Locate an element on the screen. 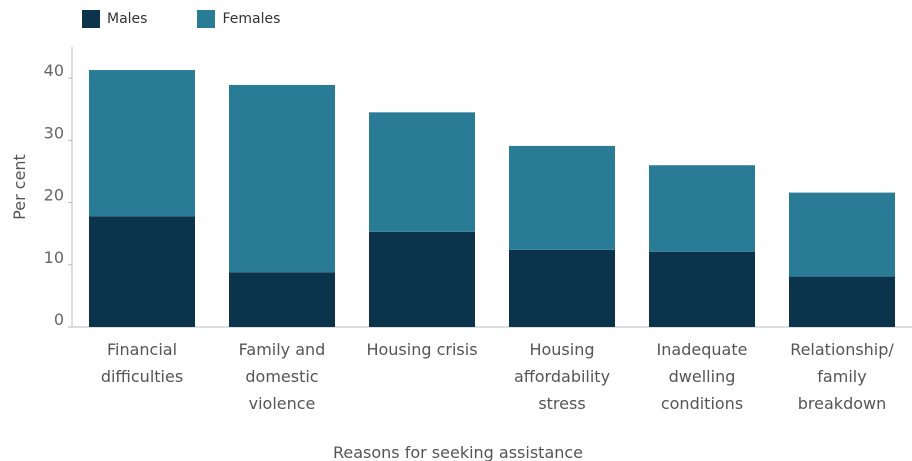 The height and width of the screenshot is (461, 912). y-tick-label: 10 is located at coordinates (54, 257).